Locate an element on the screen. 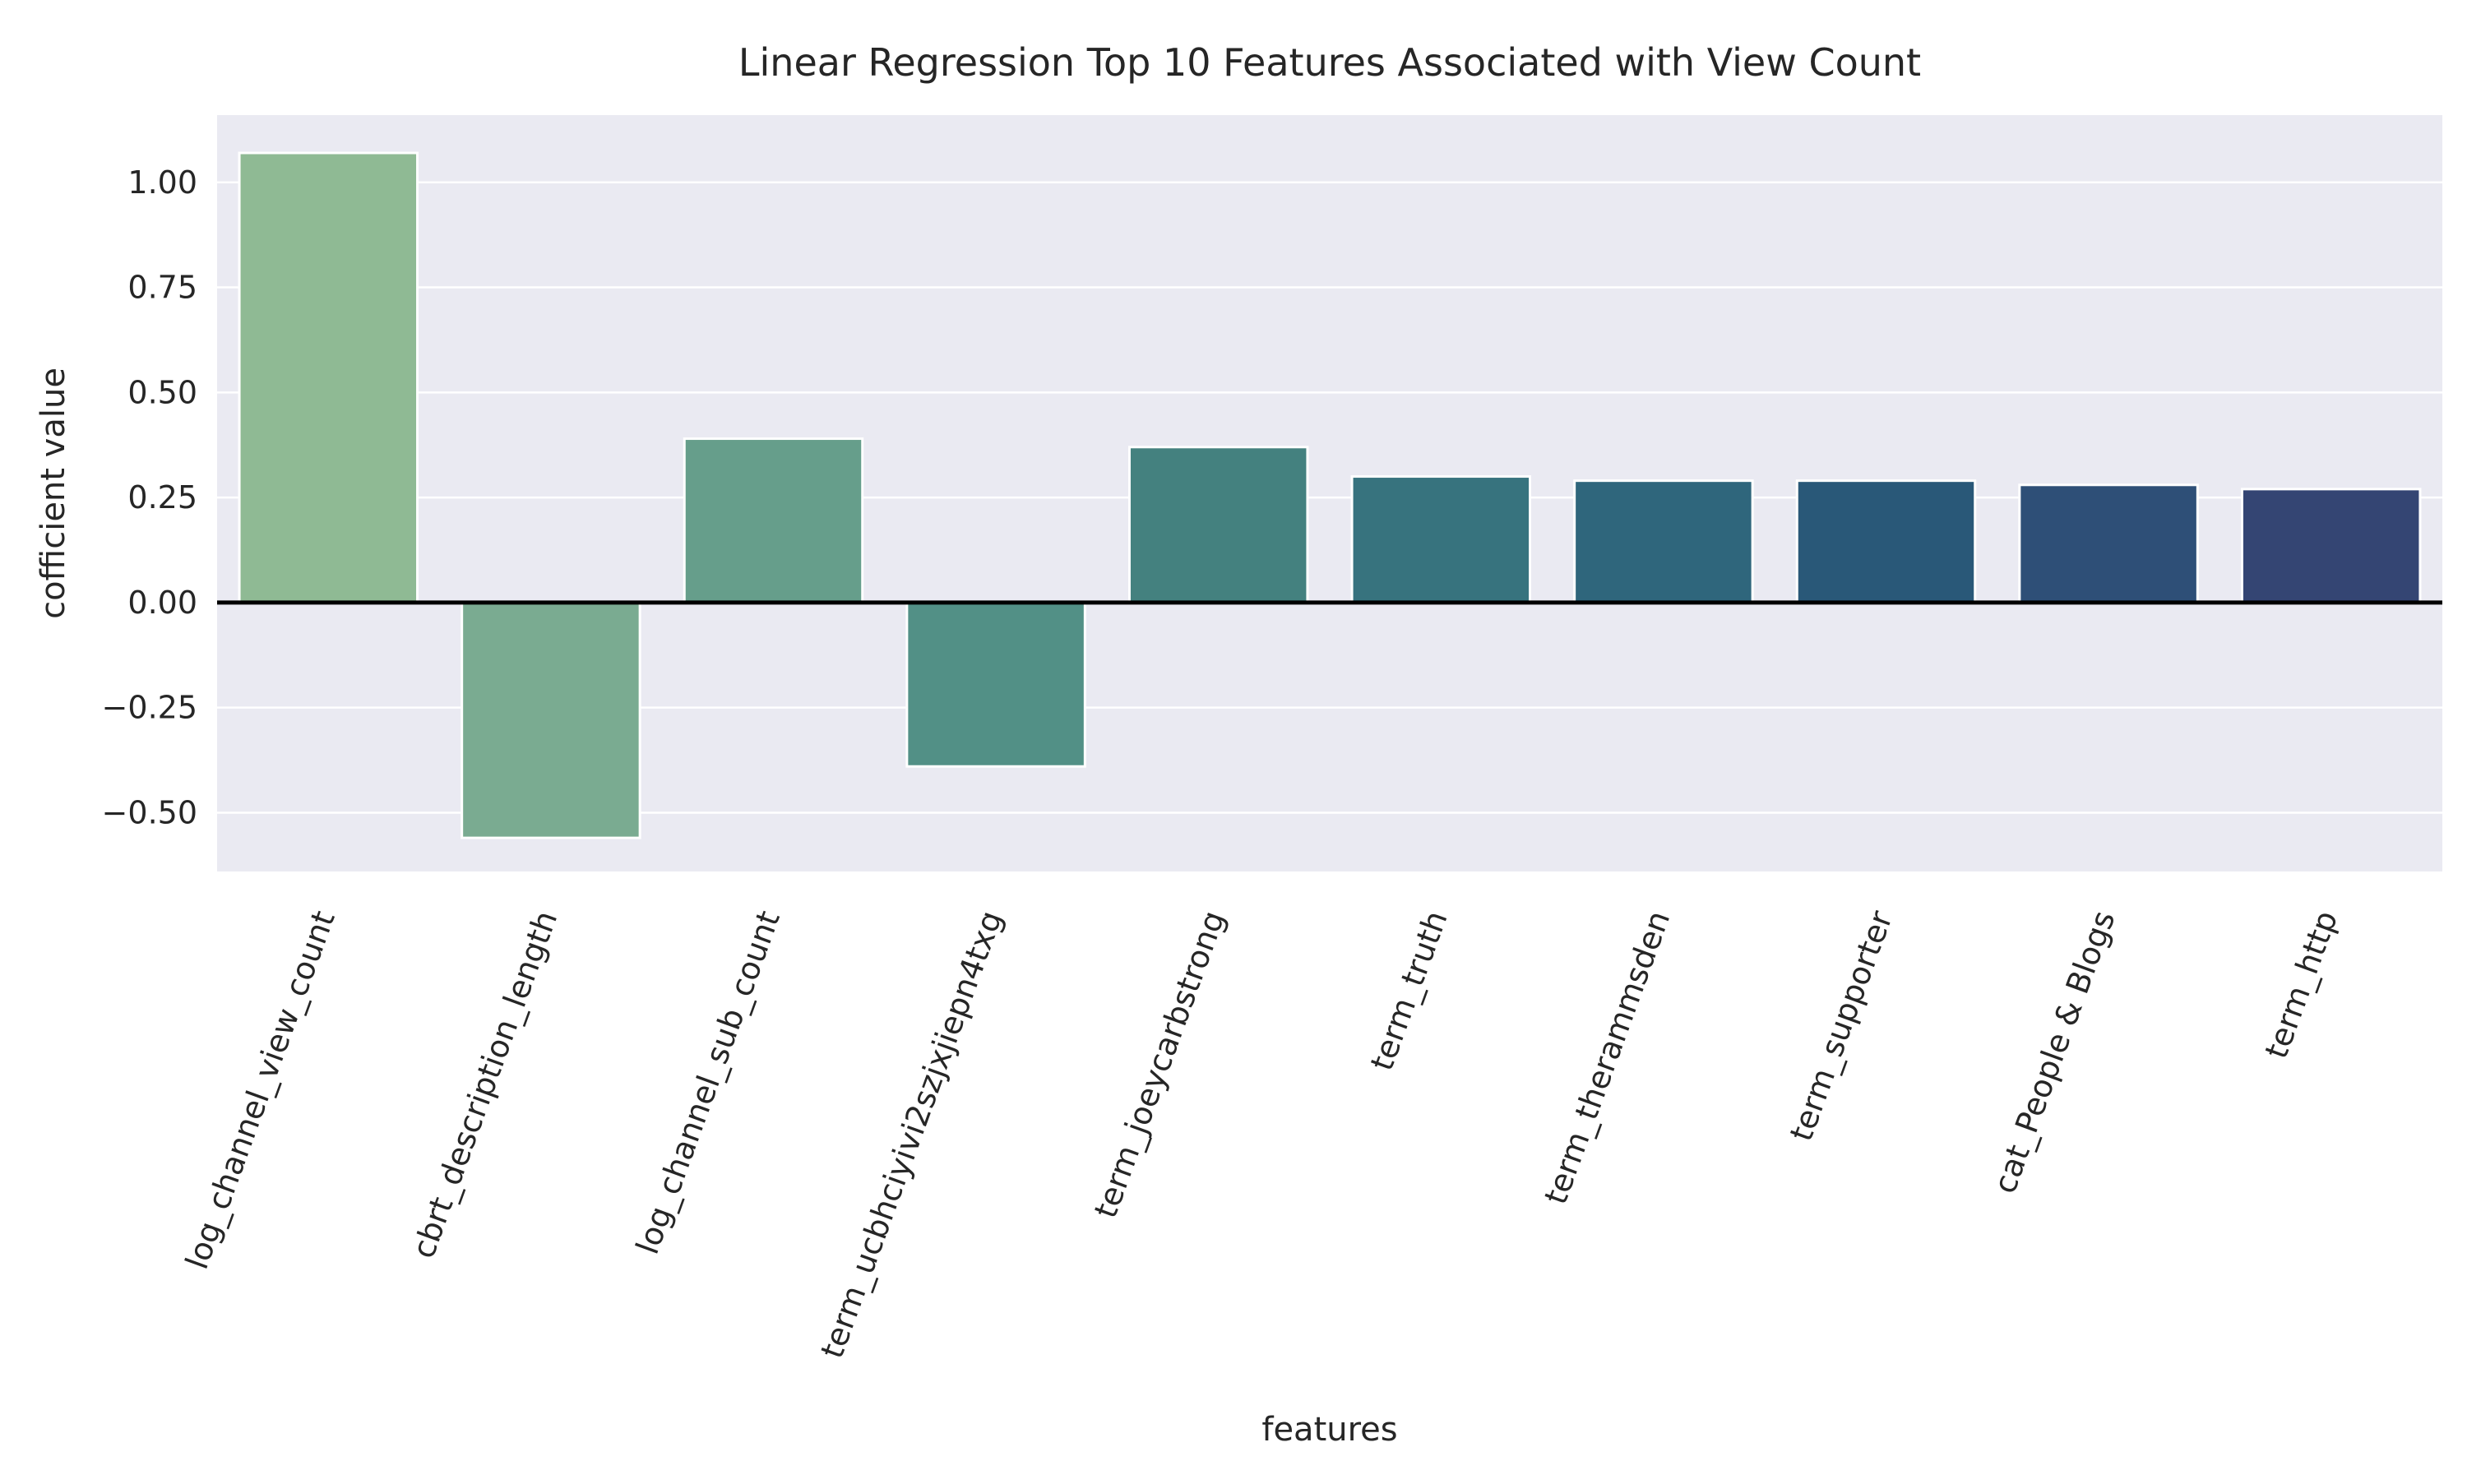  x-axis-label: features is located at coordinates (1329, 1430).